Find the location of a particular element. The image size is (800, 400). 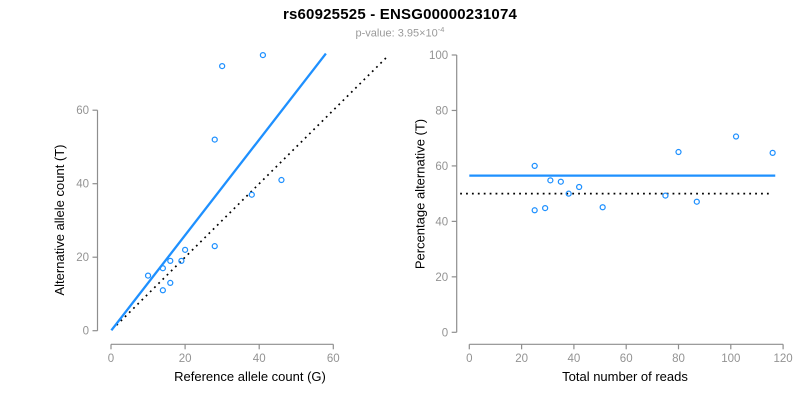

x-tick-label: 80 is located at coordinates (678, 359).